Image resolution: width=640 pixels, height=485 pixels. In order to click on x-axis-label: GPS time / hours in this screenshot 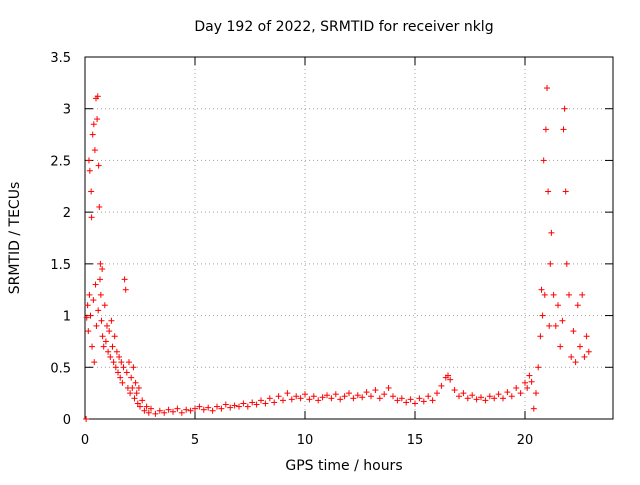, I will do `click(343, 466)`.